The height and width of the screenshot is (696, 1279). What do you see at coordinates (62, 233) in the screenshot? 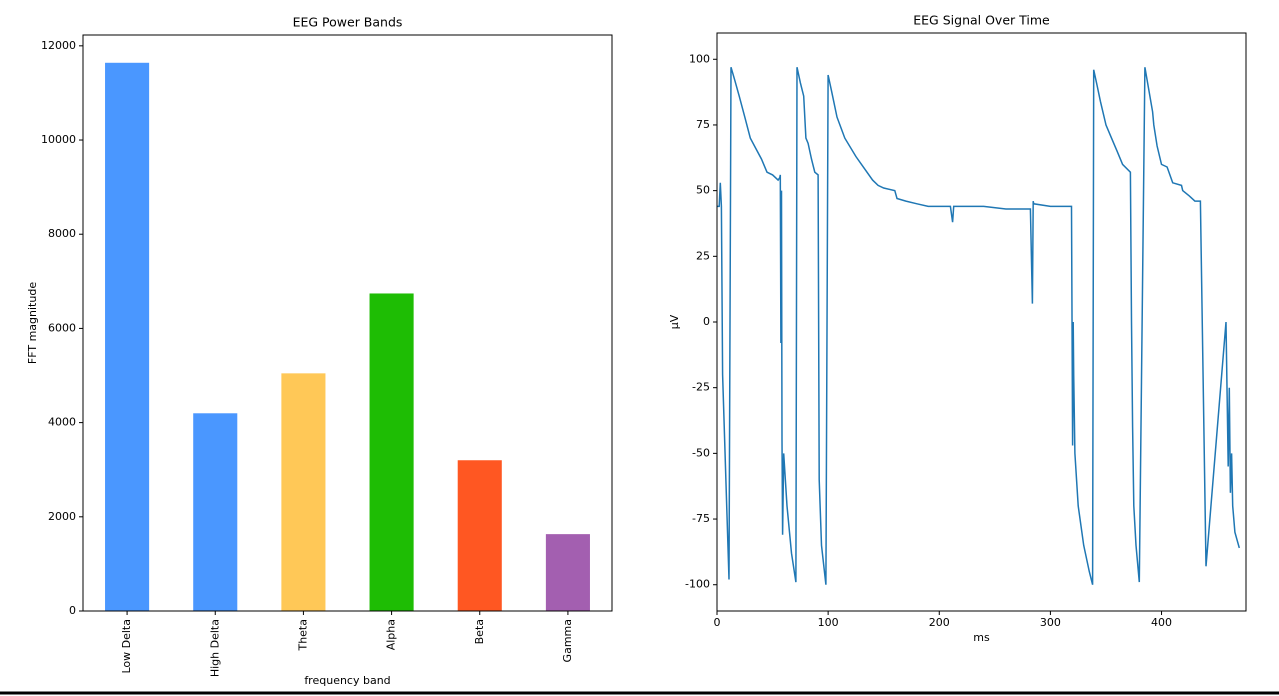
I see `y-tick-label: 8000` at bounding box center [62, 233].